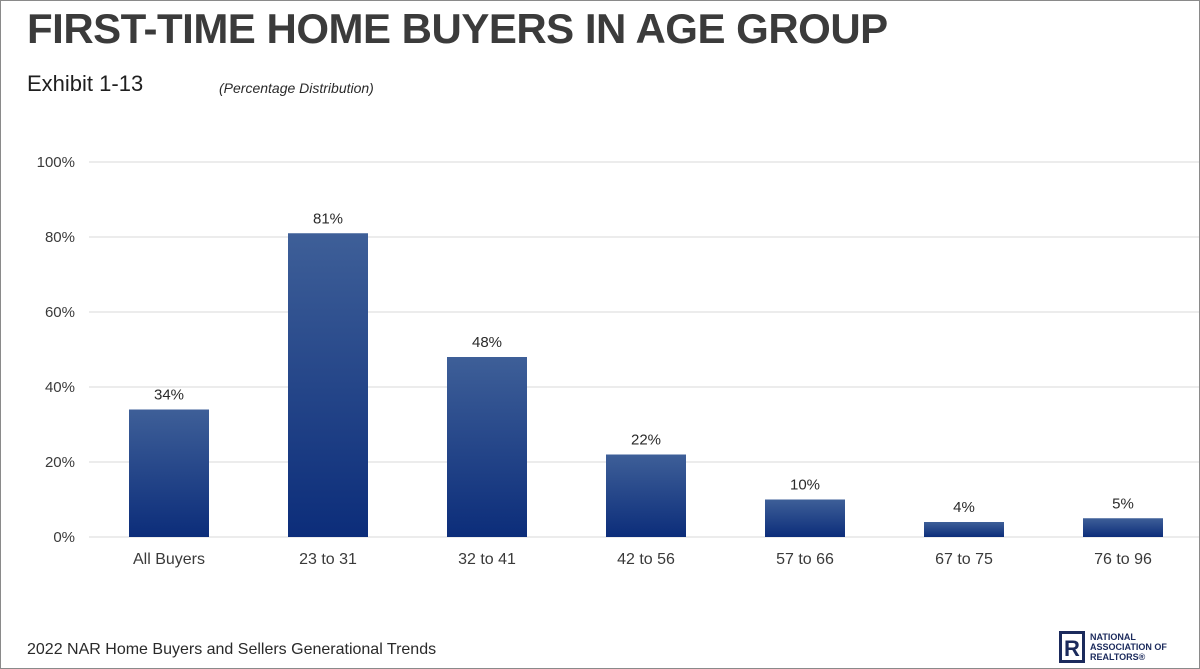 The height and width of the screenshot is (669, 1200). Describe the element at coordinates (646, 440) in the screenshot. I see `data-label: 22%` at that location.